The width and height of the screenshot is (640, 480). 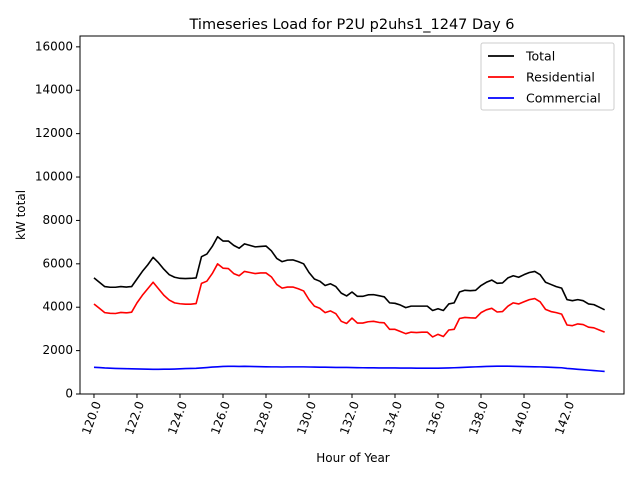 What do you see at coordinates (54, 90) in the screenshot?
I see `y-tick-label: 14000` at bounding box center [54, 90].